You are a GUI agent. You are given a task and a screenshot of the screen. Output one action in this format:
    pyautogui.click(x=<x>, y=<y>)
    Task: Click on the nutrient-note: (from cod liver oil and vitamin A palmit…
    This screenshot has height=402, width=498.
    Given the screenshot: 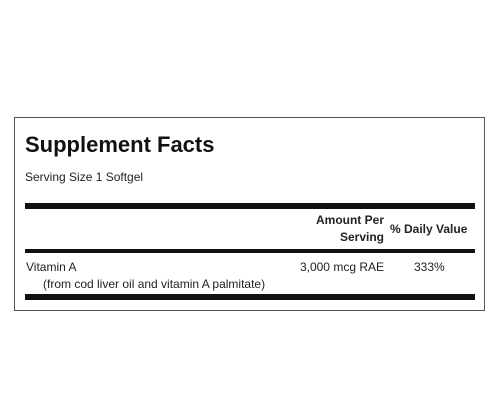 What is the action you would take?
    pyautogui.click(x=154, y=284)
    